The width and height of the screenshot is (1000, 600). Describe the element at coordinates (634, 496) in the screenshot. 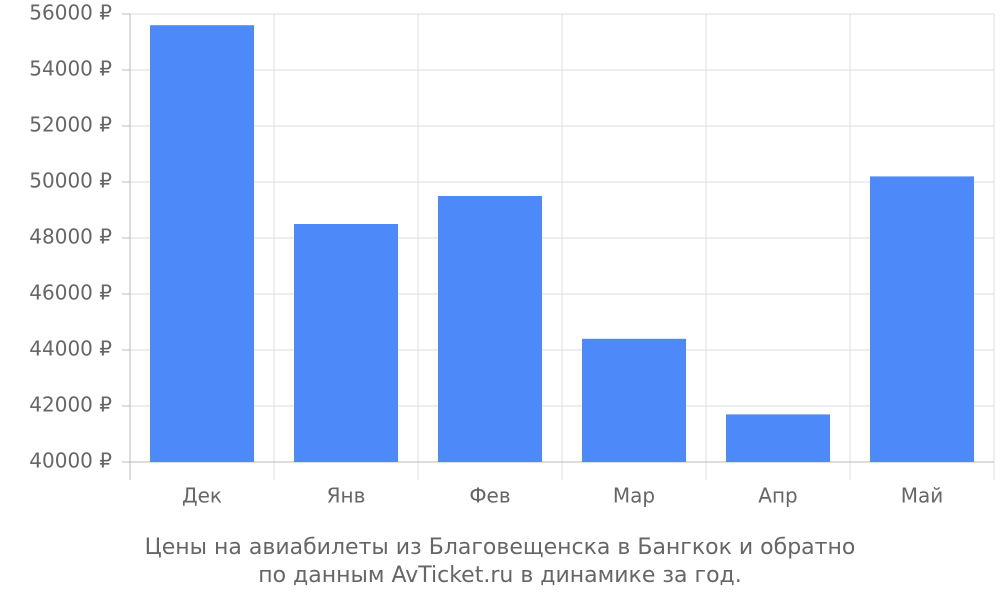

I see `x-tick-label: Мар` at that location.